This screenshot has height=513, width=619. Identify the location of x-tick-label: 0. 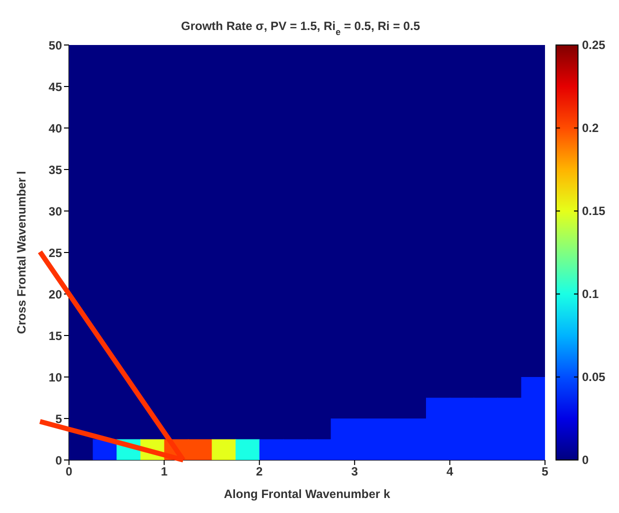
(69, 471).